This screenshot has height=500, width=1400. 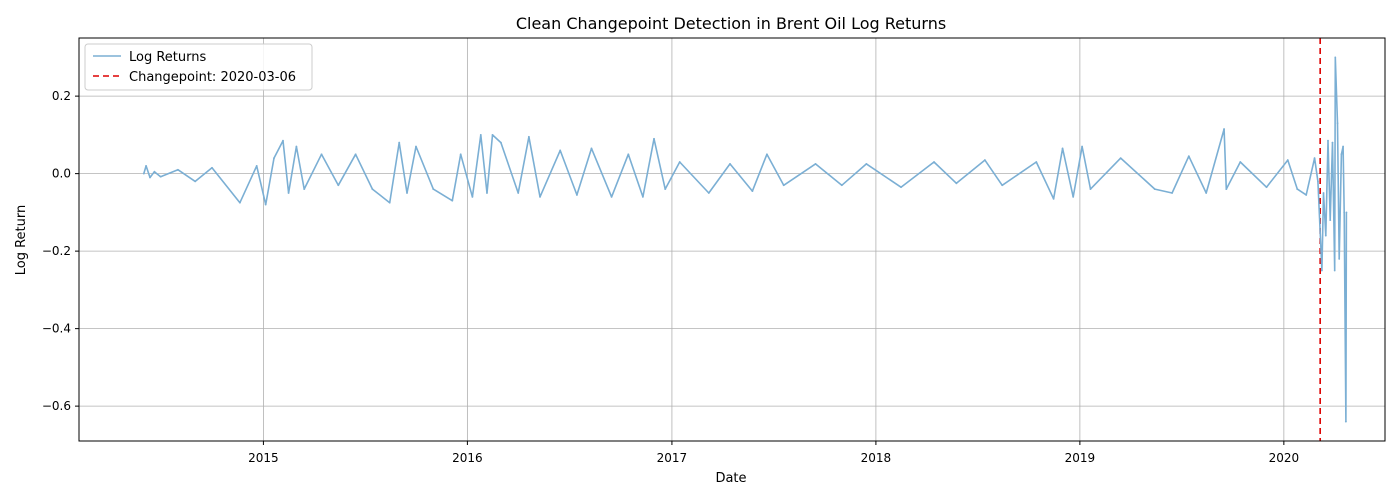 I want to click on x-tick-label: 2017, so click(x=672, y=458).